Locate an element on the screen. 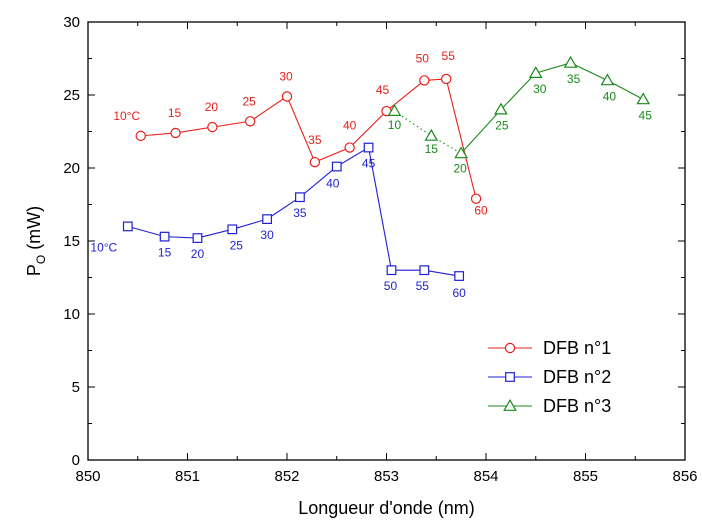  legend-label: DFB n°1 is located at coordinates (577, 348).